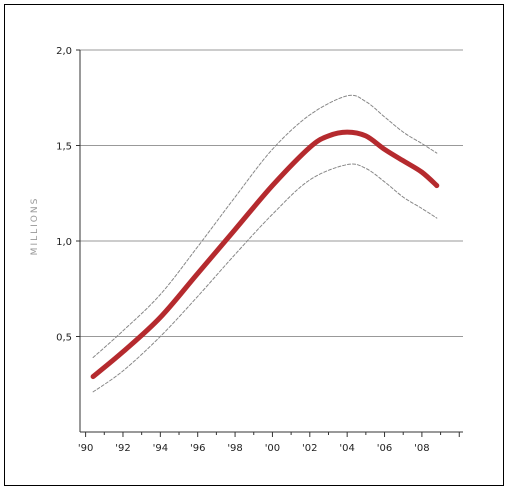  Describe the element at coordinates (309, 448) in the screenshot. I see `x-tick-label: '02` at that location.